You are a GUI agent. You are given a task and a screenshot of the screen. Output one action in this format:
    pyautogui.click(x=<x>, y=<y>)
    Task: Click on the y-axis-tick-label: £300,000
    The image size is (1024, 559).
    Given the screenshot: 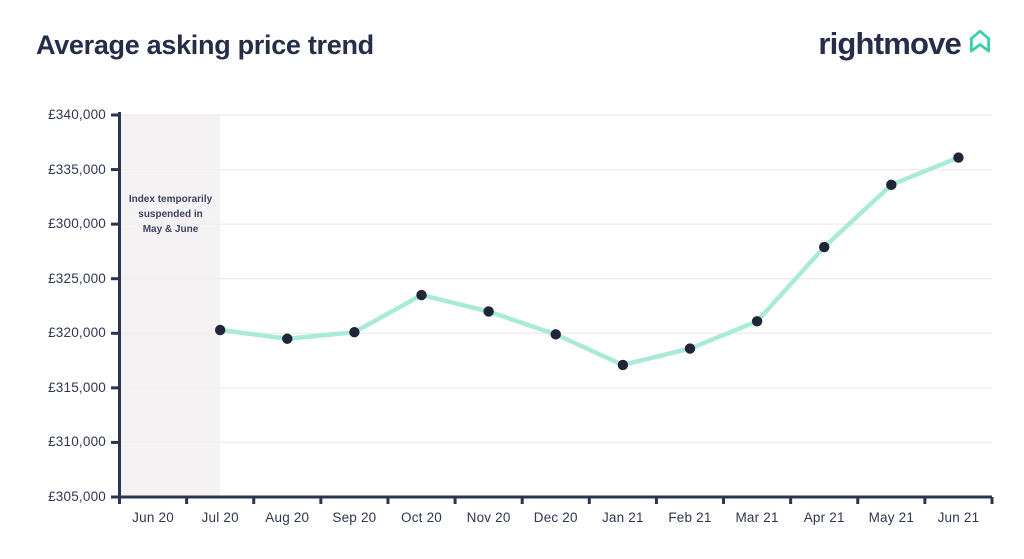 What is the action you would take?
    pyautogui.click(x=77, y=224)
    